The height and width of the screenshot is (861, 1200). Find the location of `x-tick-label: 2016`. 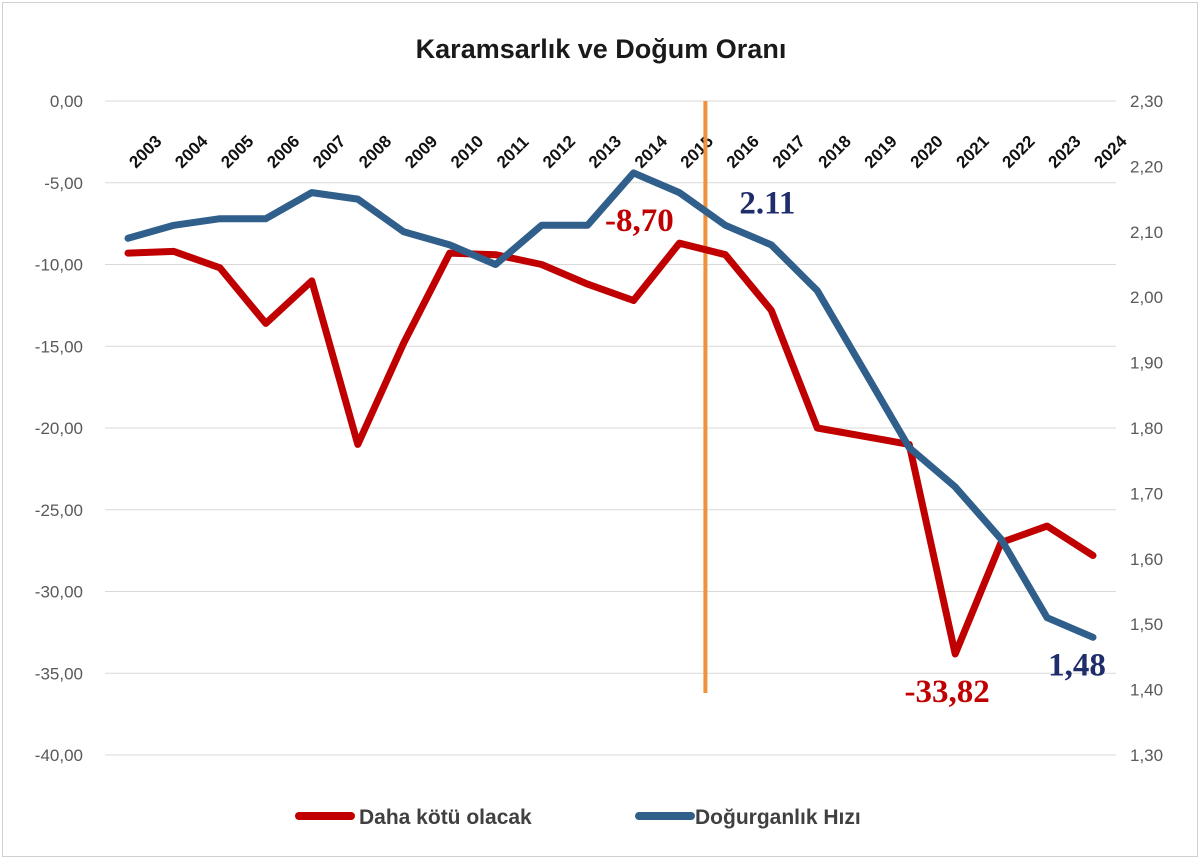

x-tick-label: 2016 is located at coordinates (743, 152).